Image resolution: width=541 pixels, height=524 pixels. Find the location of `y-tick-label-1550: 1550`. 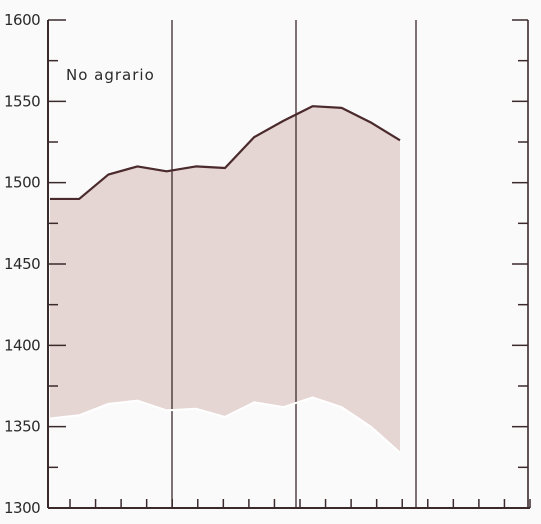

y-tick-label-1550: 1550 is located at coordinates (22, 101).